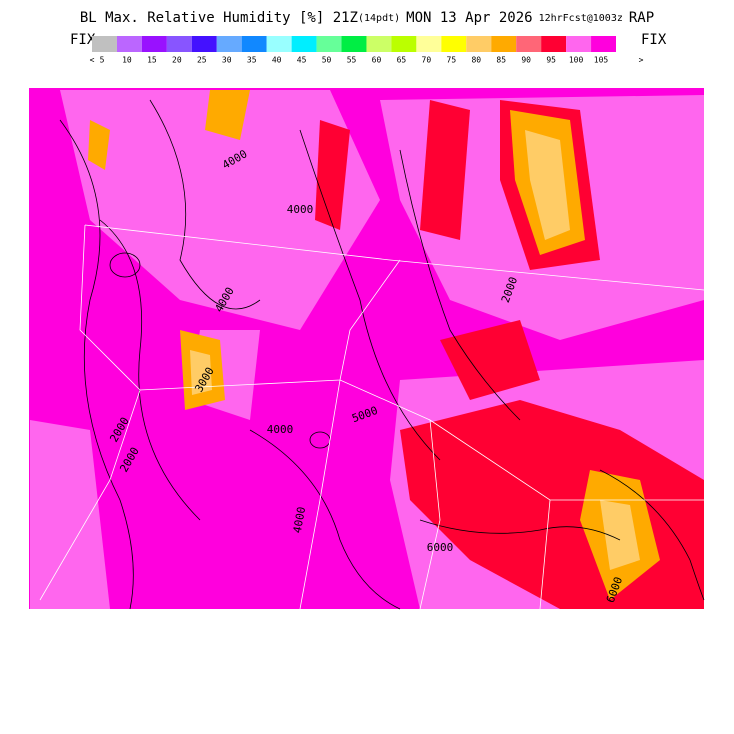  I want to click on color-label: 90, so click(526, 60).